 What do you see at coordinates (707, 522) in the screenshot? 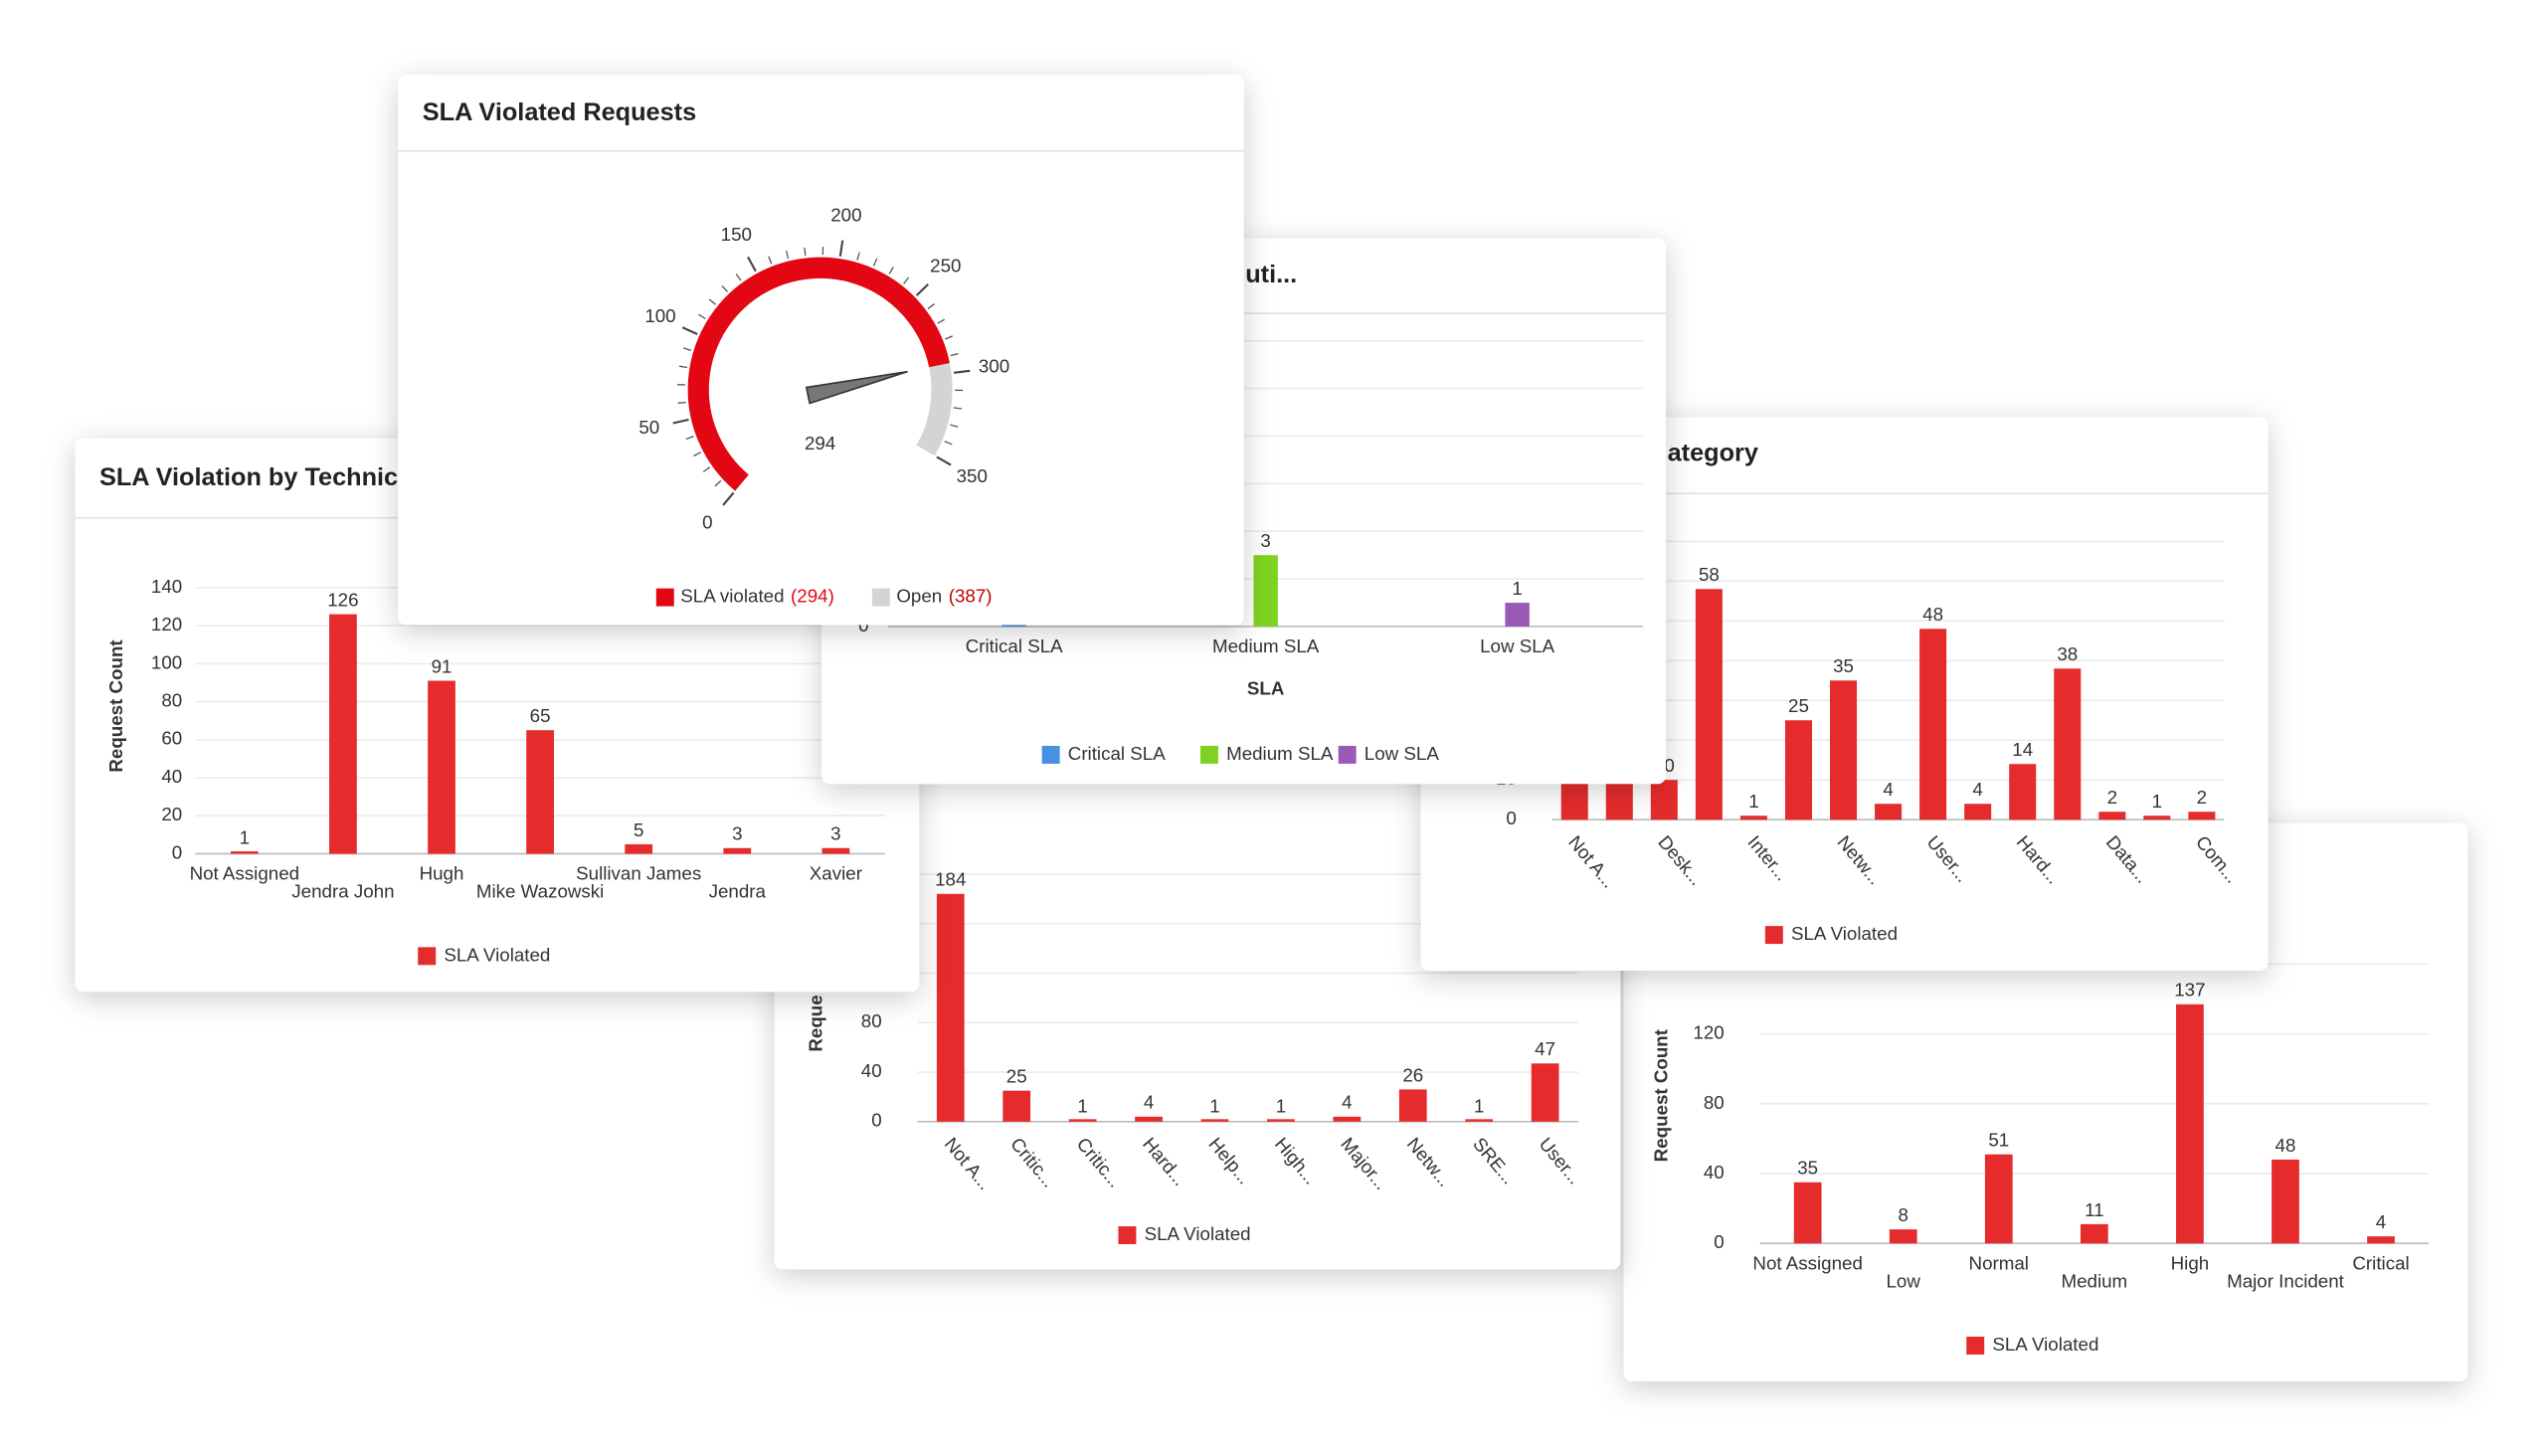
I see `gauge-tick-label: 0` at bounding box center [707, 522].